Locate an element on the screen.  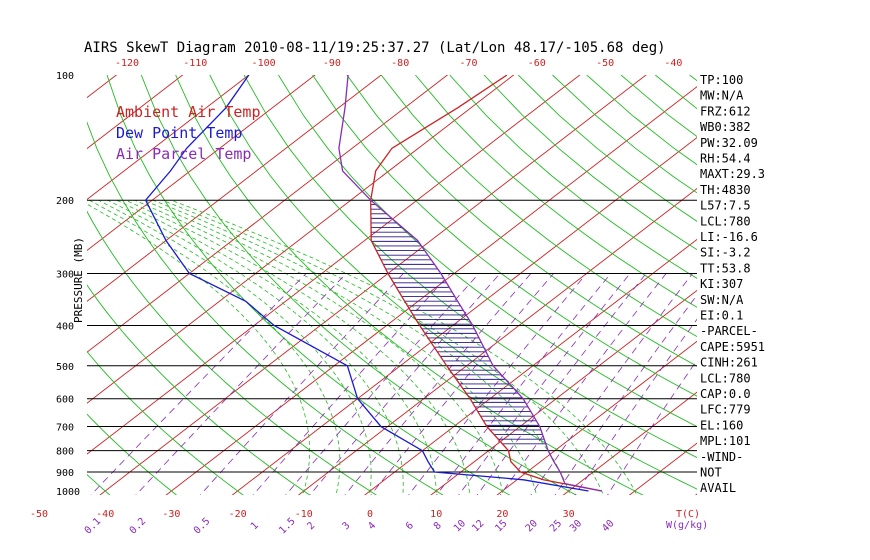
index-item: LFC:779 is located at coordinates (725, 410).